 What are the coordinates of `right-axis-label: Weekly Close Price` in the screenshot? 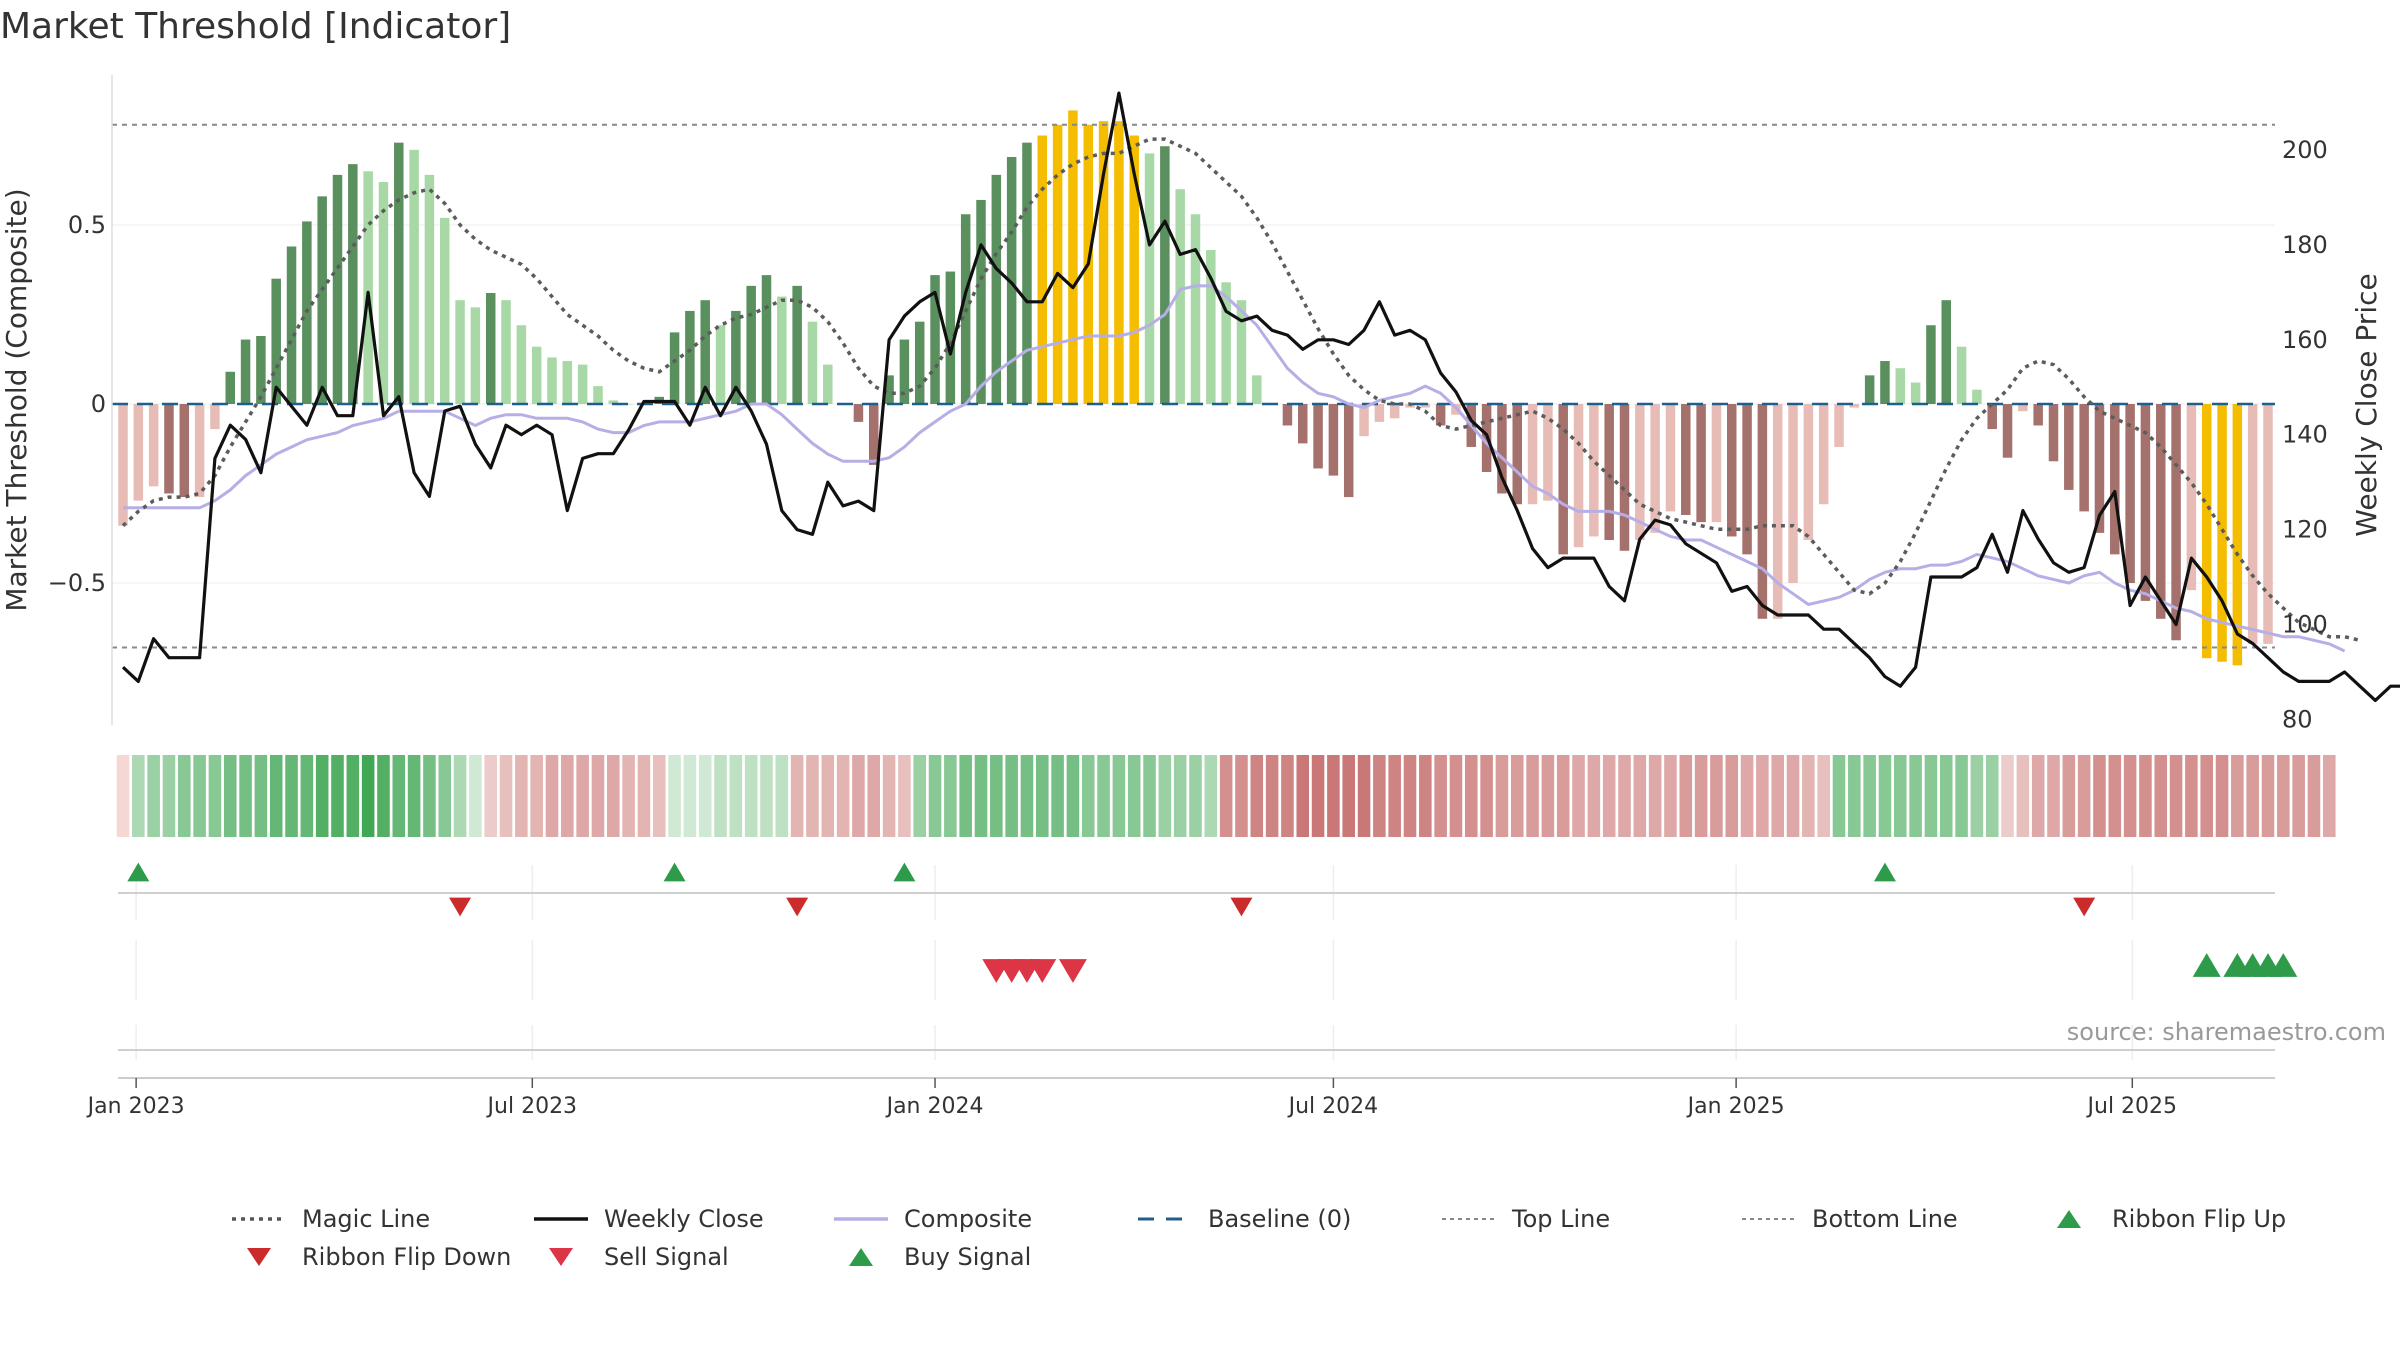 It's located at (2366, 404).